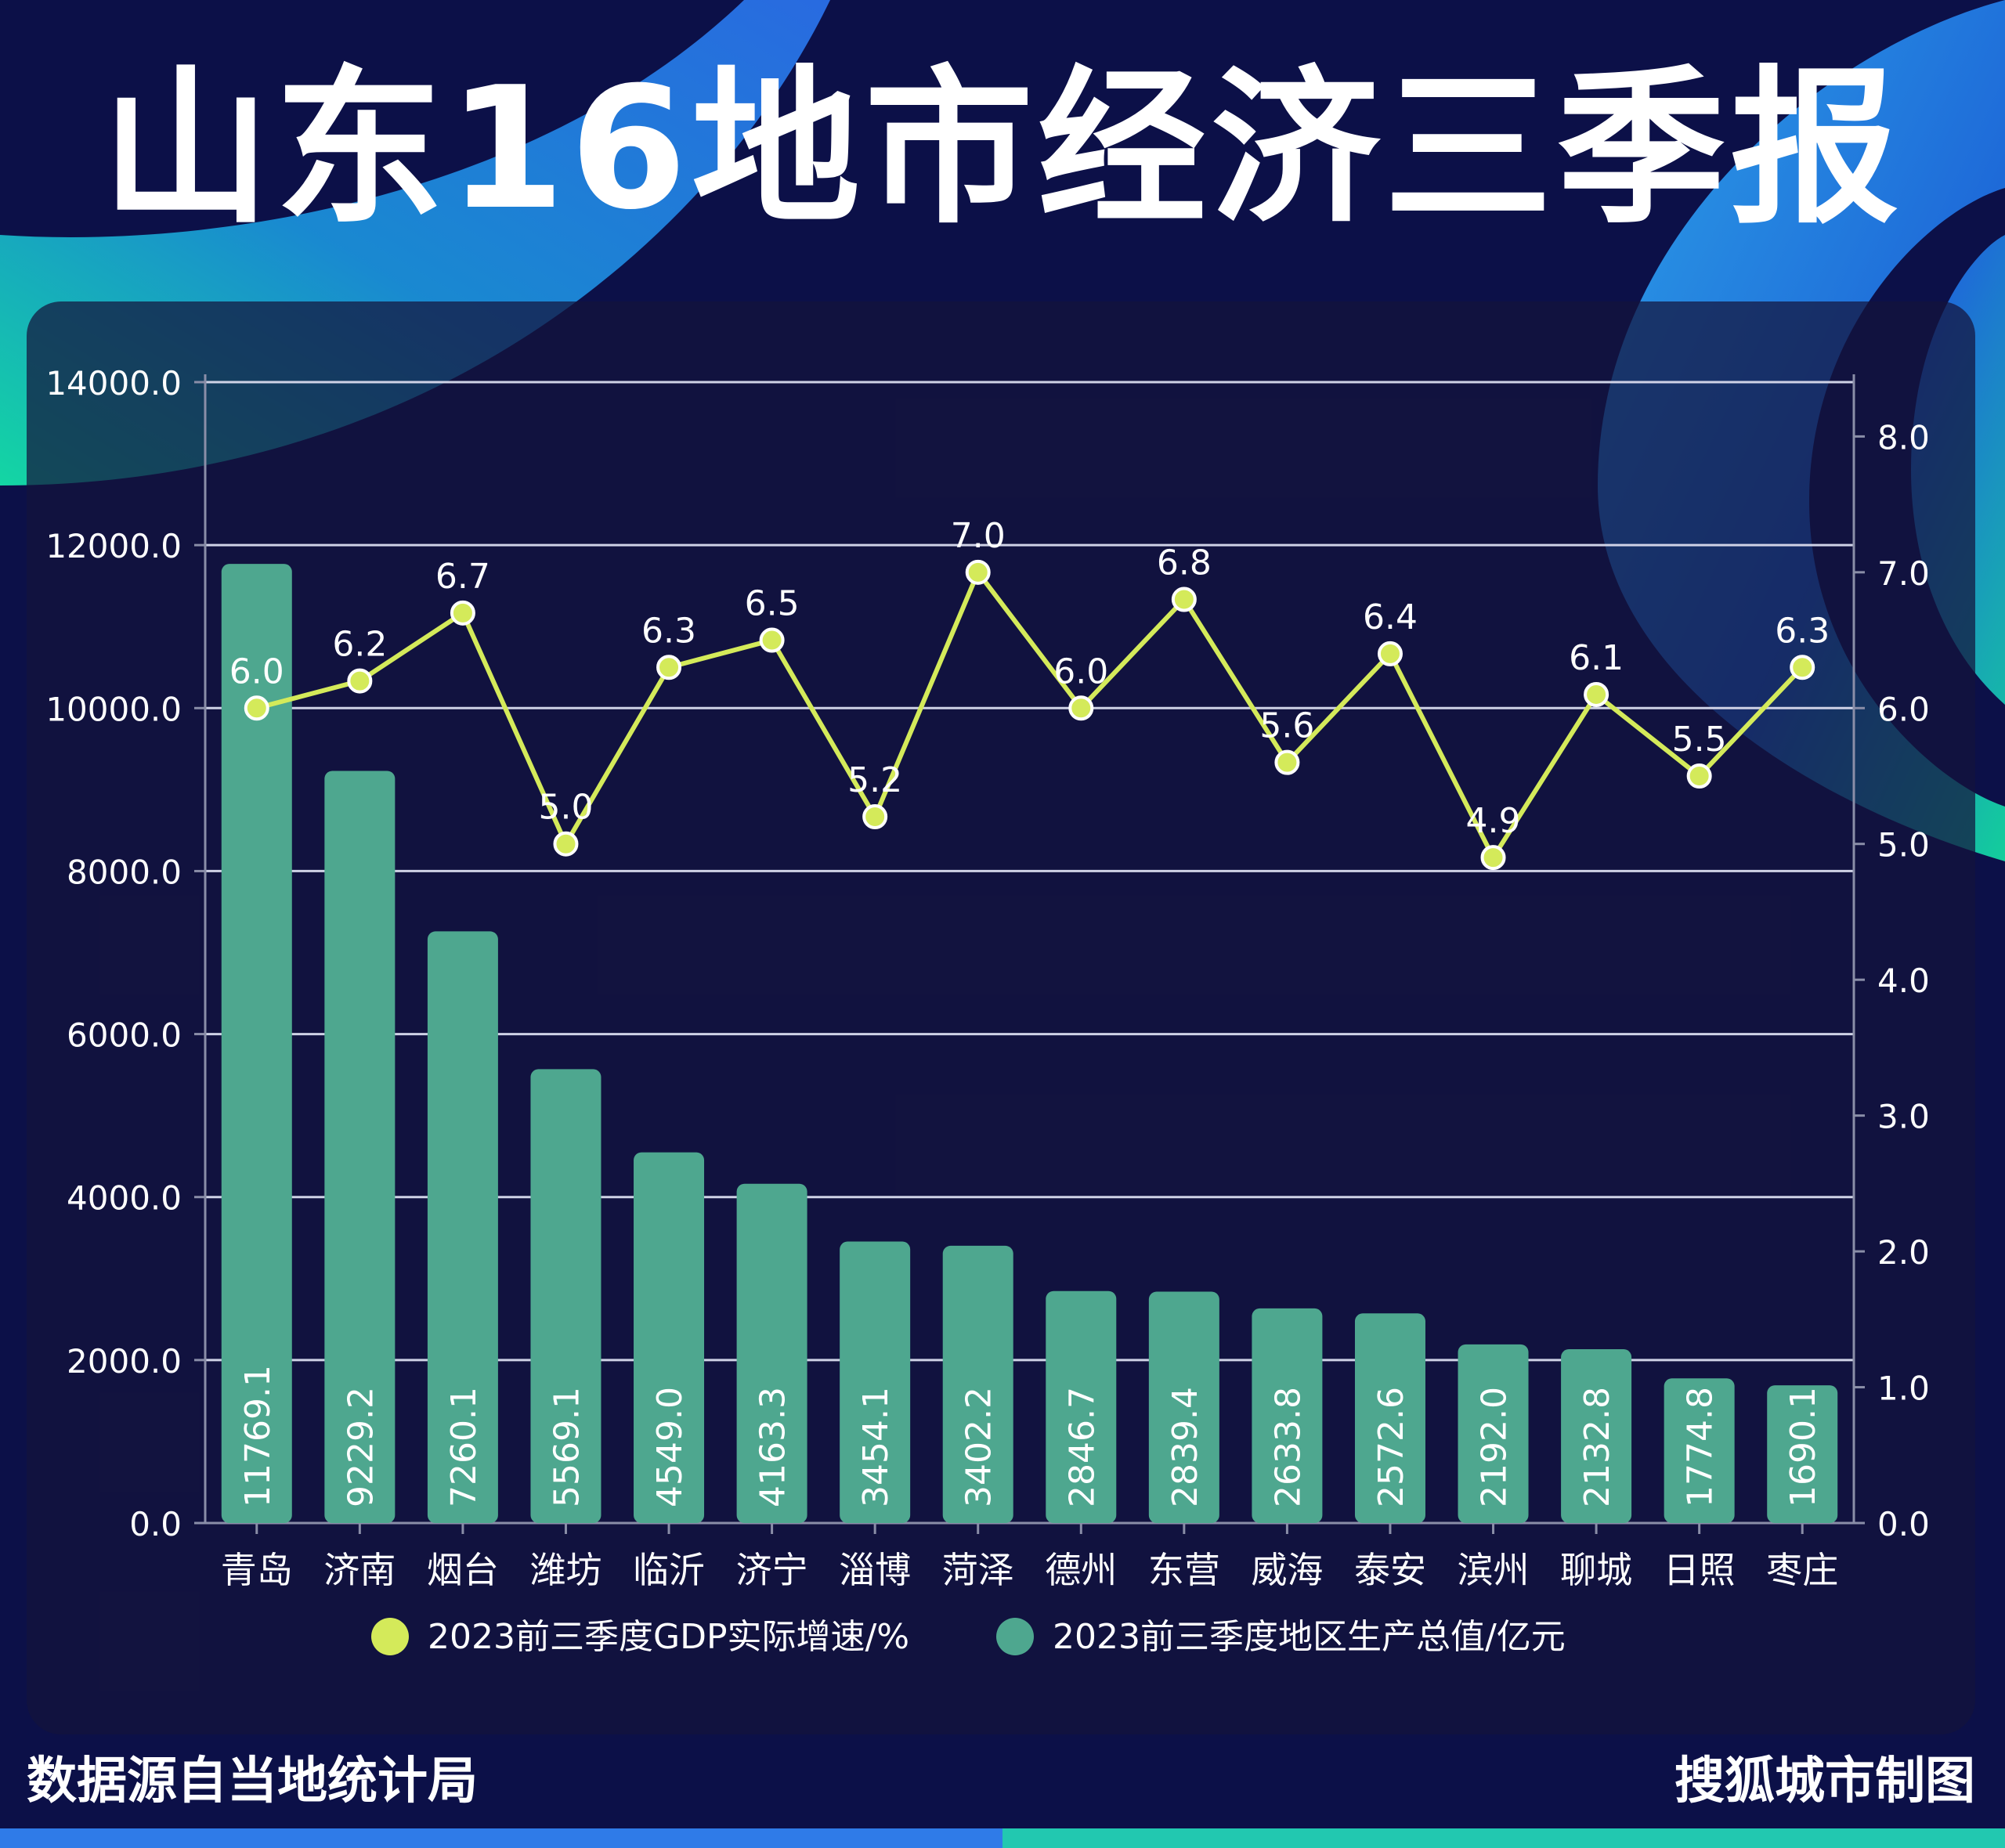 The height and width of the screenshot is (1848, 2005). Describe the element at coordinates (1503, 1838) in the screenshot. I see `bottom-bar-right` at that location.